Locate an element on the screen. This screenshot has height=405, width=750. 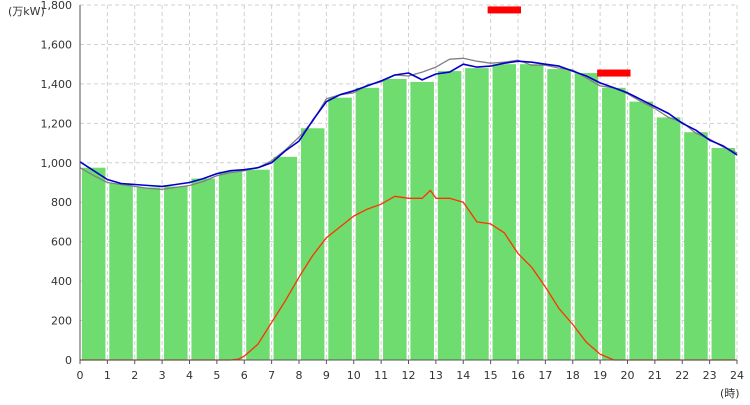
x-tick-label: 21 is located at coordinates (655, 375).